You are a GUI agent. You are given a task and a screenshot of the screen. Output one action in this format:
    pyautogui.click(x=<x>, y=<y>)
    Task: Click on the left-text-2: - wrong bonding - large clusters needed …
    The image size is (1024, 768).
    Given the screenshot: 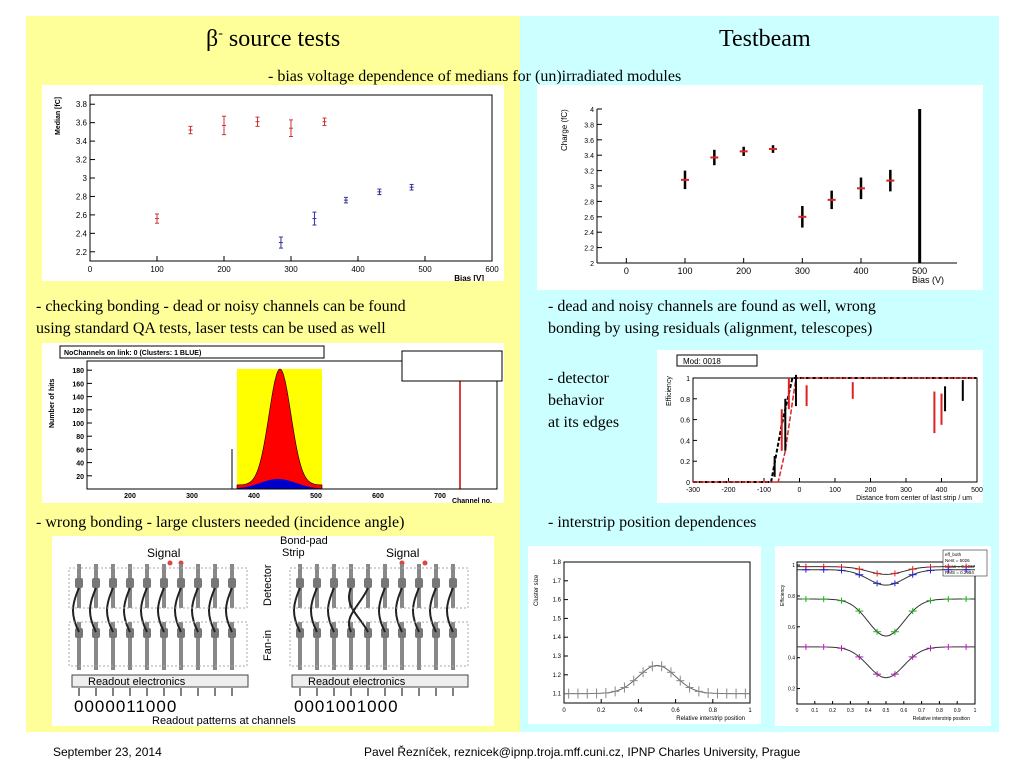 What is the action you would take?
    pyautogui.click(x=220, y=522)
    